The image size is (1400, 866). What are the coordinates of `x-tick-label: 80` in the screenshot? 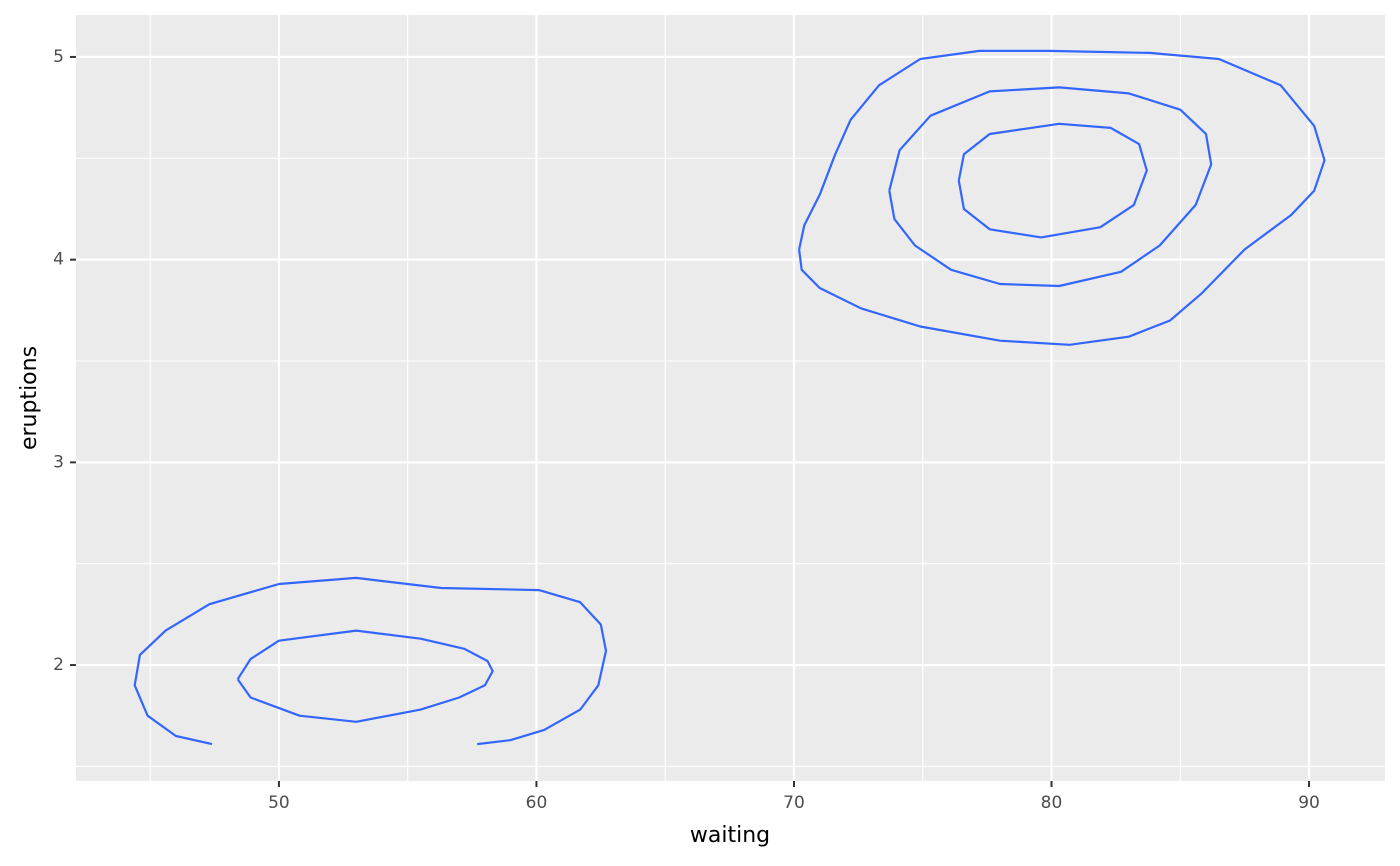 It's located at (1052, 803).